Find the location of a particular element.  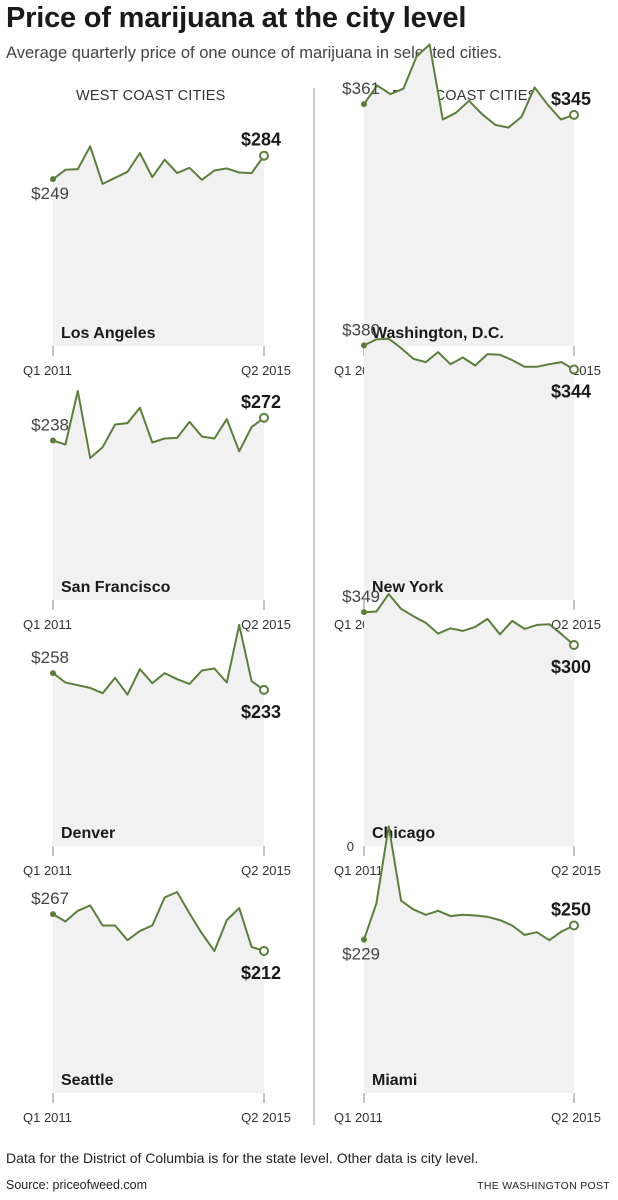

y-zero-label: 0 is located at coordinates (350, 846).